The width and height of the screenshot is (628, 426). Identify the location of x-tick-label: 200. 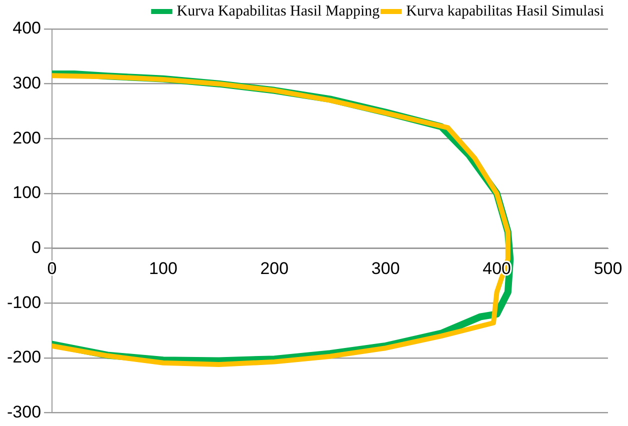
(274, 268).